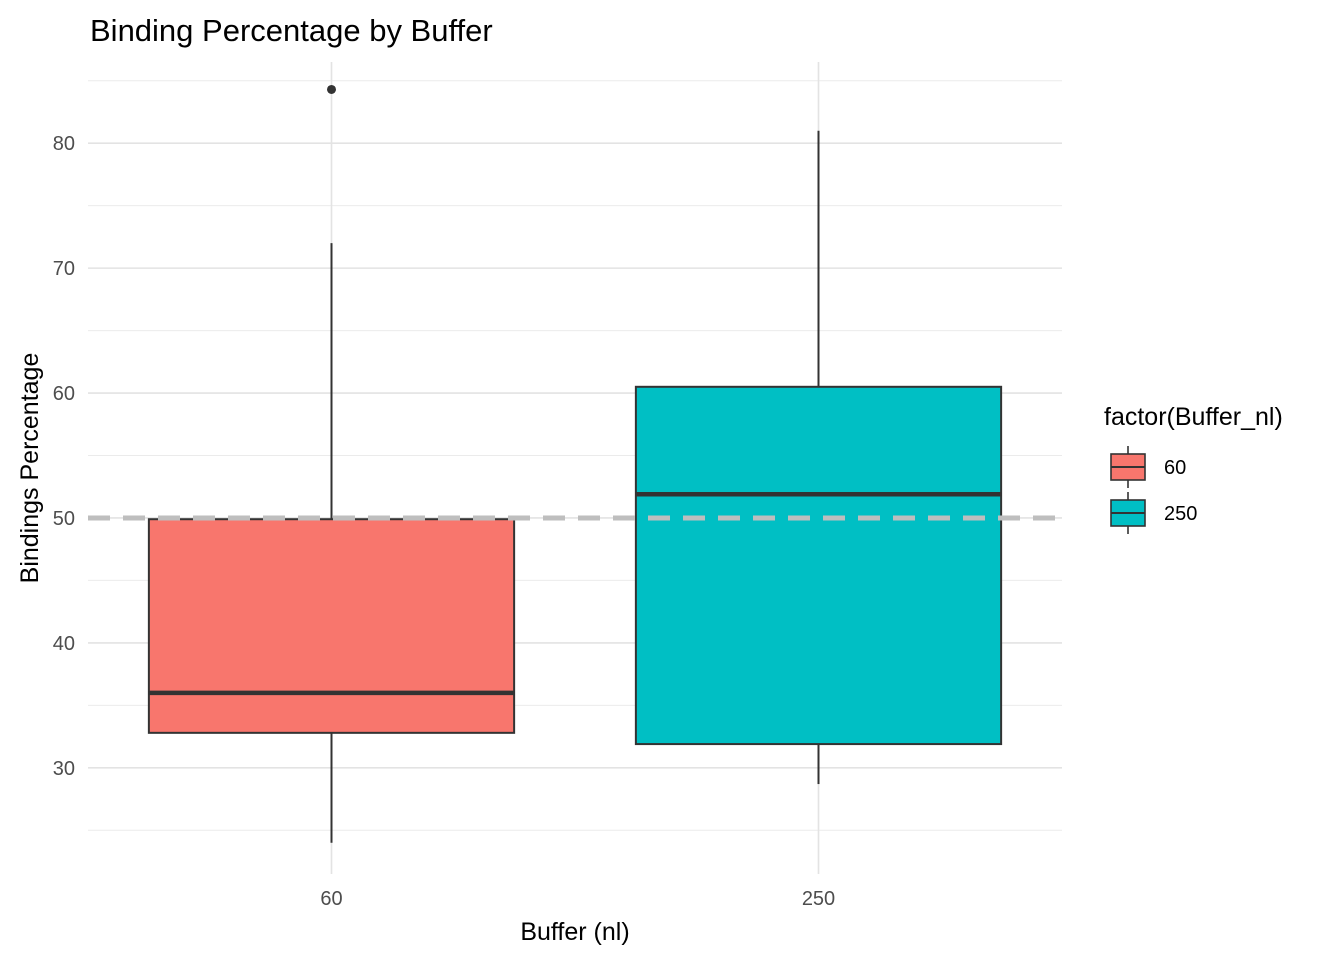 The width and height of the screenshot is (1344, 960). Describe the element at coordinates (64, 269) in the screenshot. I see `y-tick-label: 70` at that location.